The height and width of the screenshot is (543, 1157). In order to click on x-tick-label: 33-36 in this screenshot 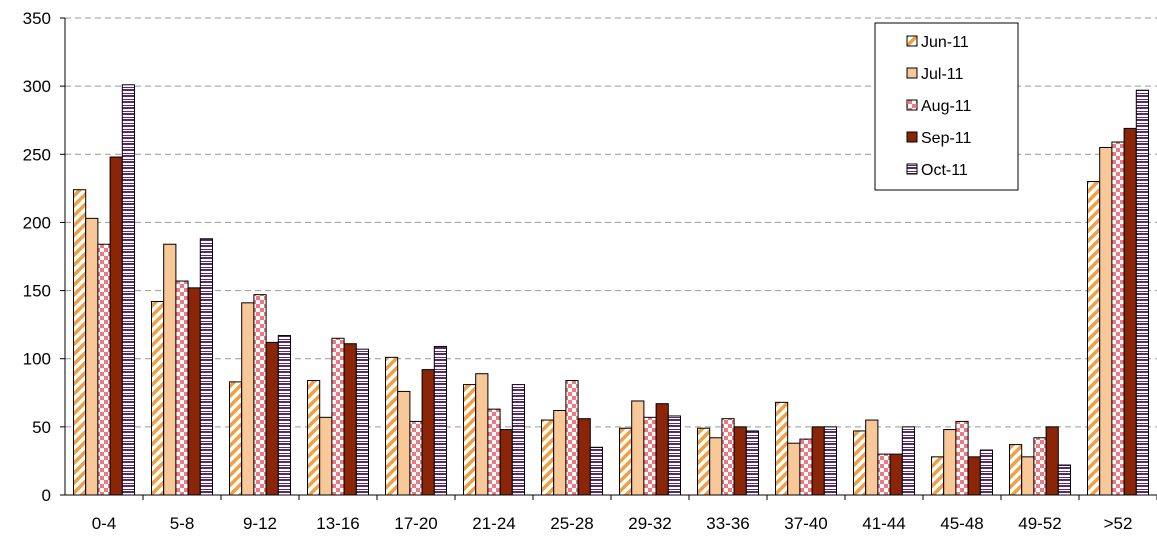, I will do `click(727, 523)`.